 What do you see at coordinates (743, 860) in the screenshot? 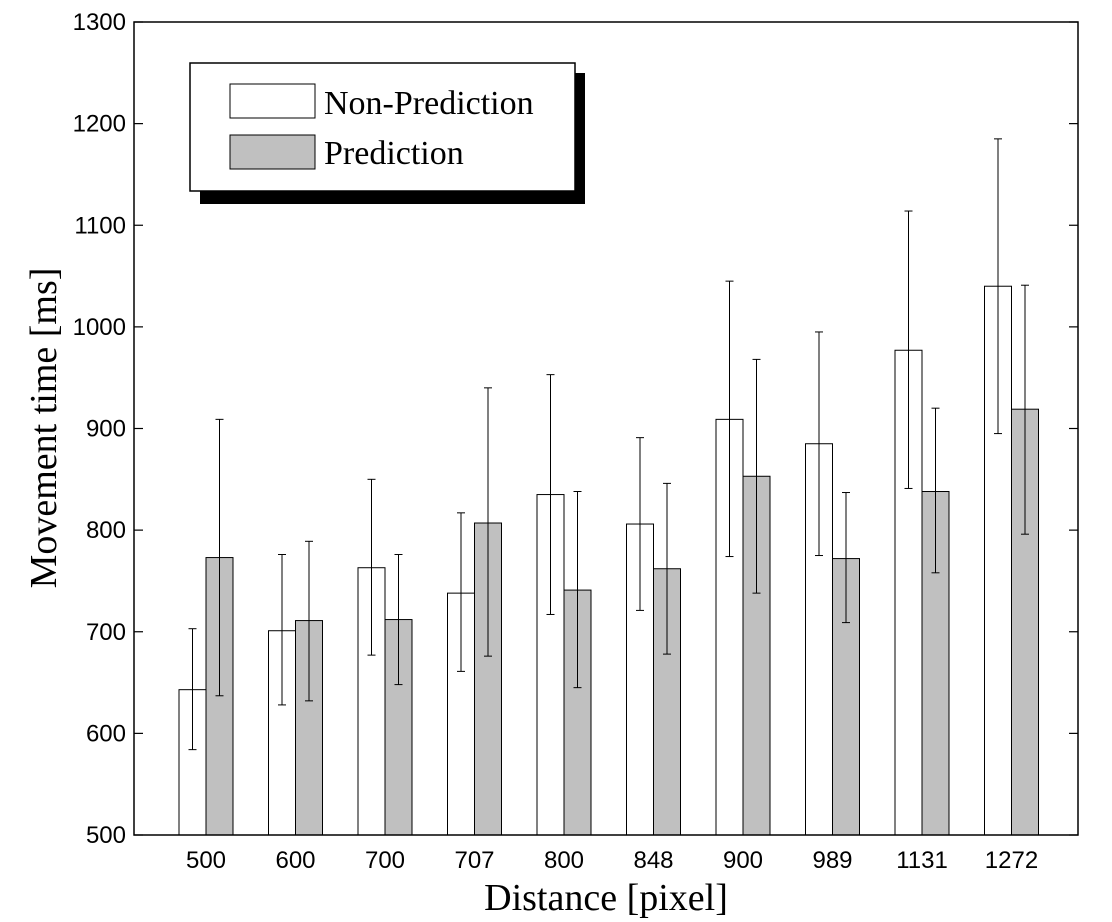
I see `x-tick-label-900: 900` at bounding box center [743, 860].